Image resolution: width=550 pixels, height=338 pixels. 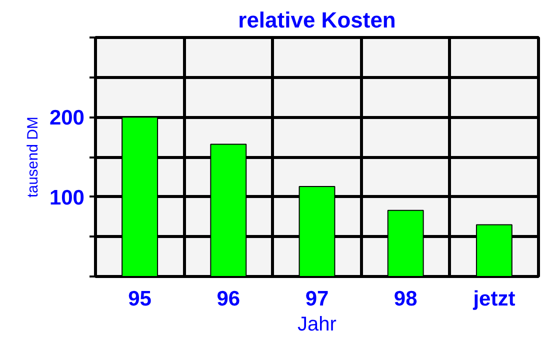 I want to click on x-tick-label: 97, so click(x=317, y=299).